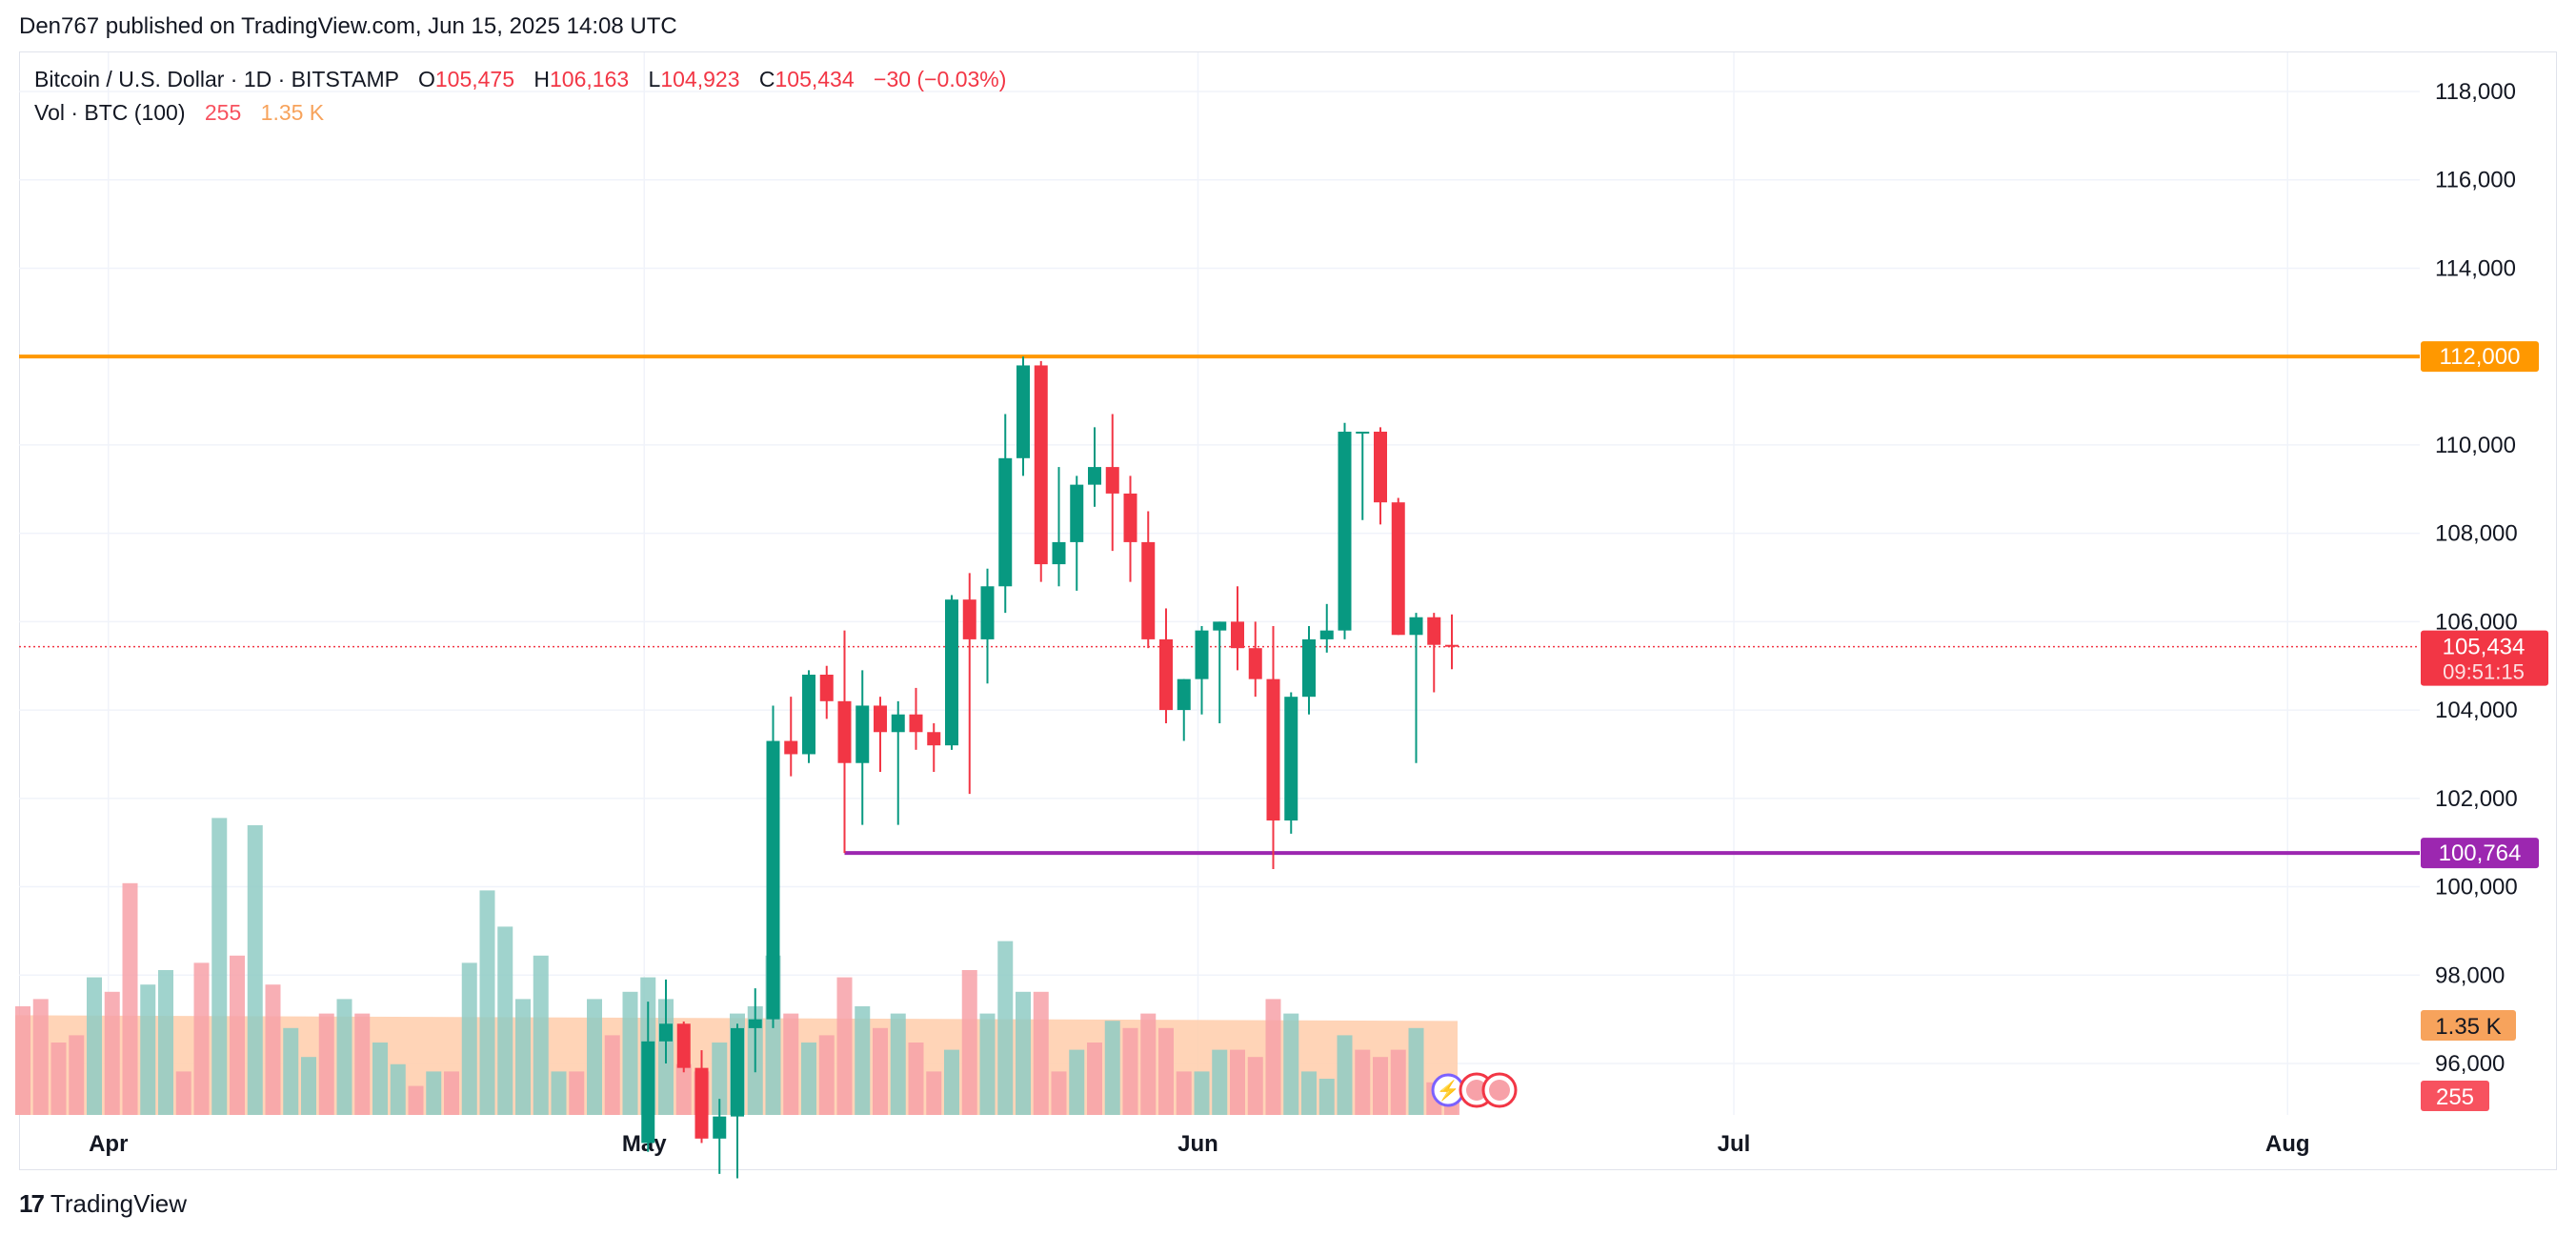 The height and width of the screenshot is (1235, 2576). Describe the element at coordinates (1197, 1144) in the screenshot. I see `x-tick-label: Jun` at that location.